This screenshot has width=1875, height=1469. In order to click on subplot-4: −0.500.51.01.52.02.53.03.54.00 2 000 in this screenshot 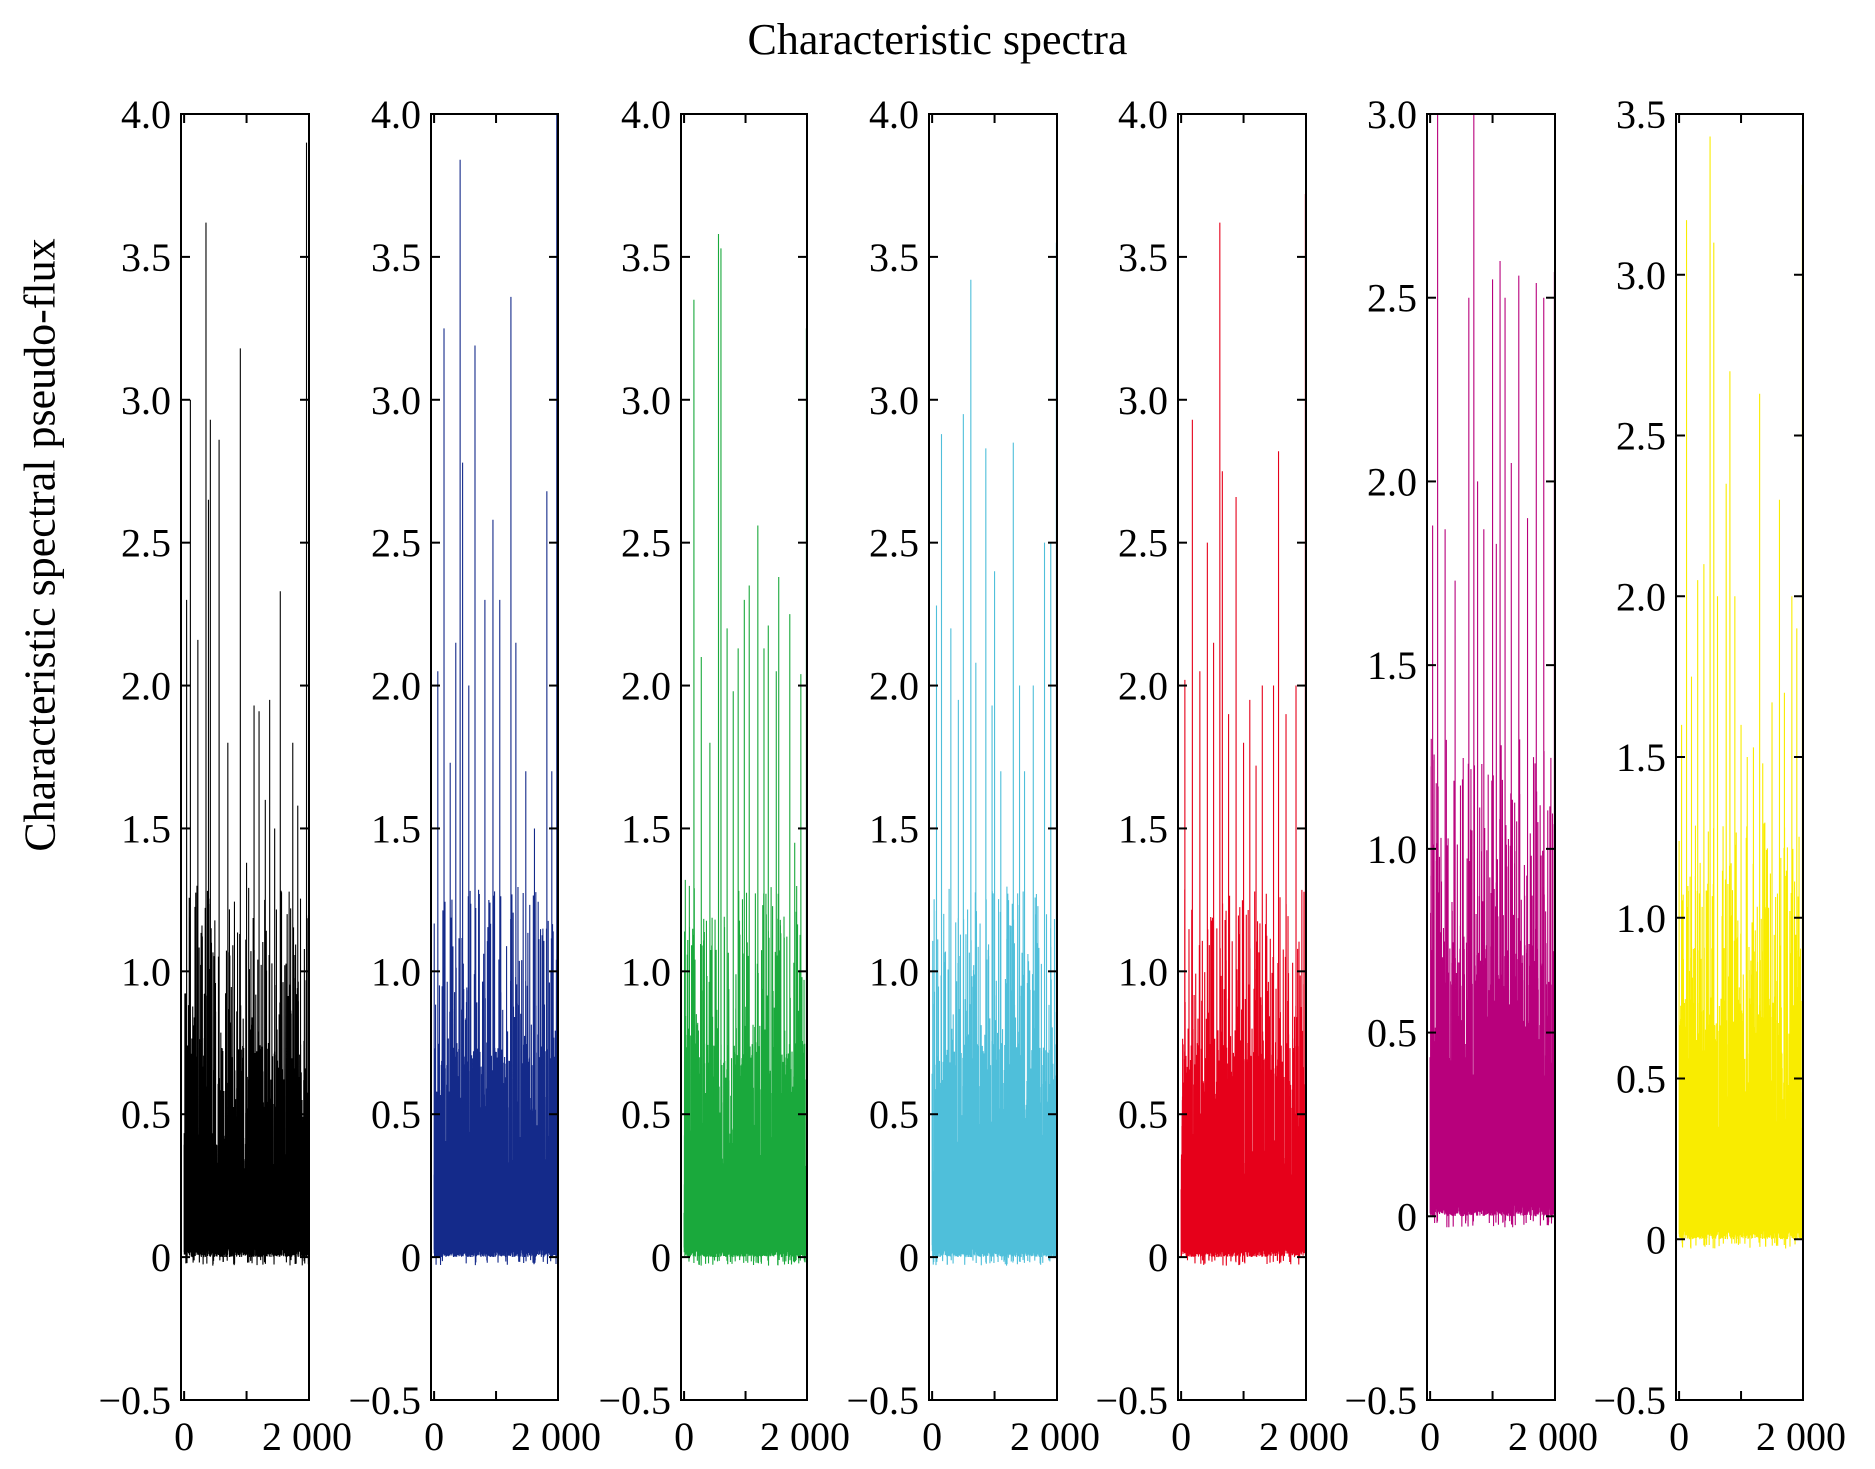, I will do `click(973, 775)`.